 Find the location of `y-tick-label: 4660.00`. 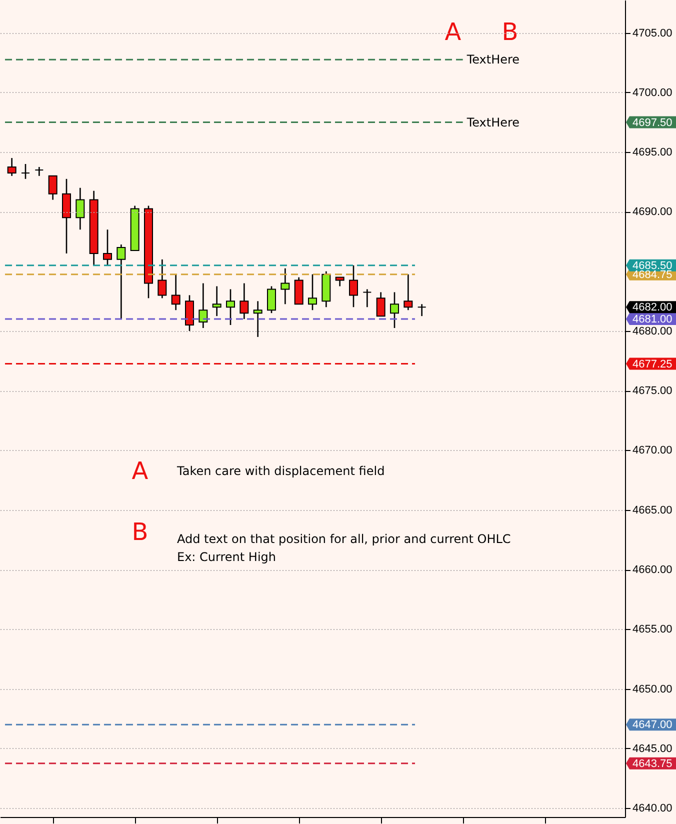

y-tick-label: 4660.00 is located at coordinates (652, 570).